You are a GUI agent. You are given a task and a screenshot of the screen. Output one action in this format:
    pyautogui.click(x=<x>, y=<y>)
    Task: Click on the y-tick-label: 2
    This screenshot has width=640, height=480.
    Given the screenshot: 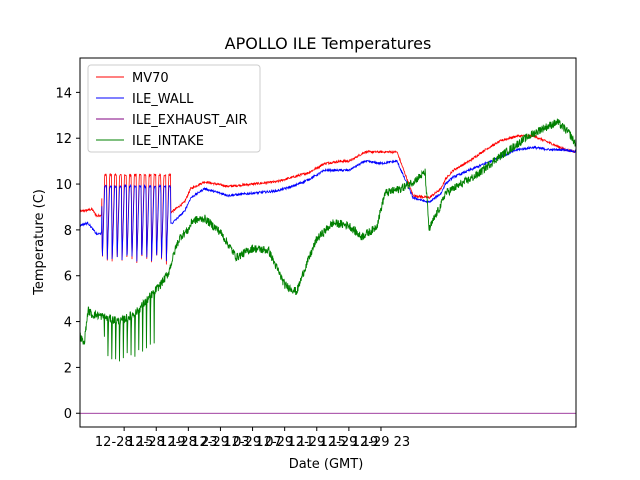 What is the action you would take?
    pyautogui.click(x=68, y=368)
    